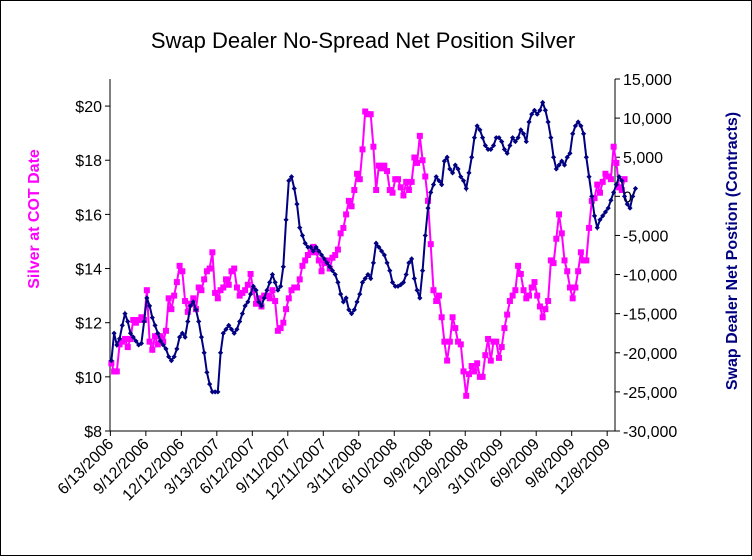  I want to click on right-axis-tick-label: -10,000, so click(650, 276).